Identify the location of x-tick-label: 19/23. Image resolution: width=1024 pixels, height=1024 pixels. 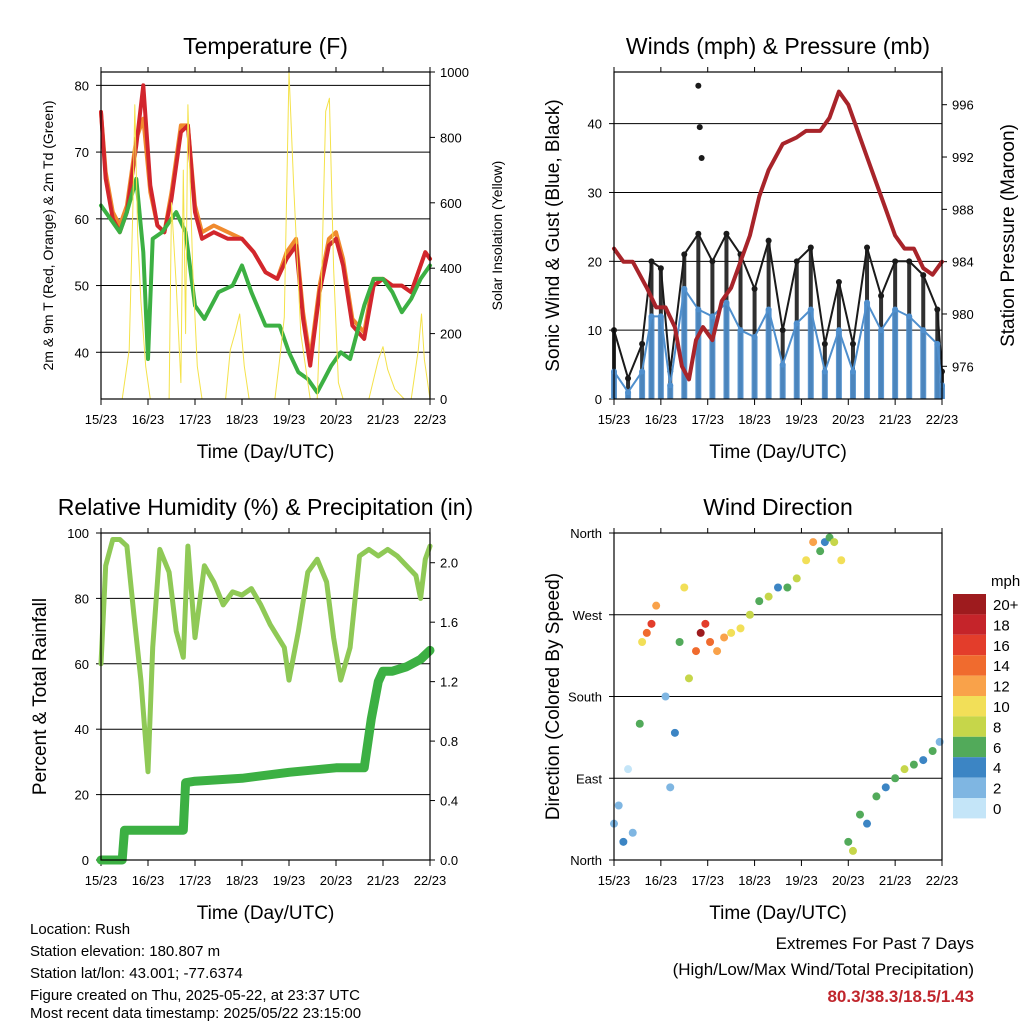
(289, 880).